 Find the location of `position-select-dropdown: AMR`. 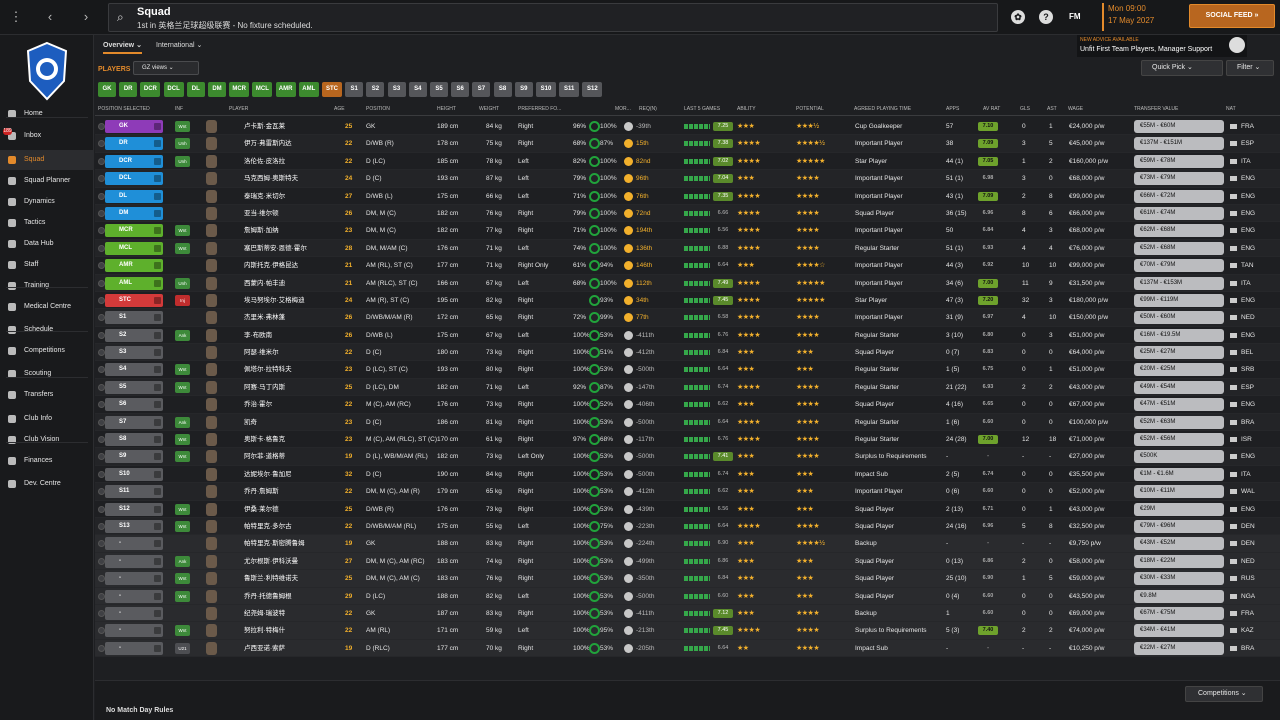

position-select-dropdown: AMR is located at coordinates (134, 266).